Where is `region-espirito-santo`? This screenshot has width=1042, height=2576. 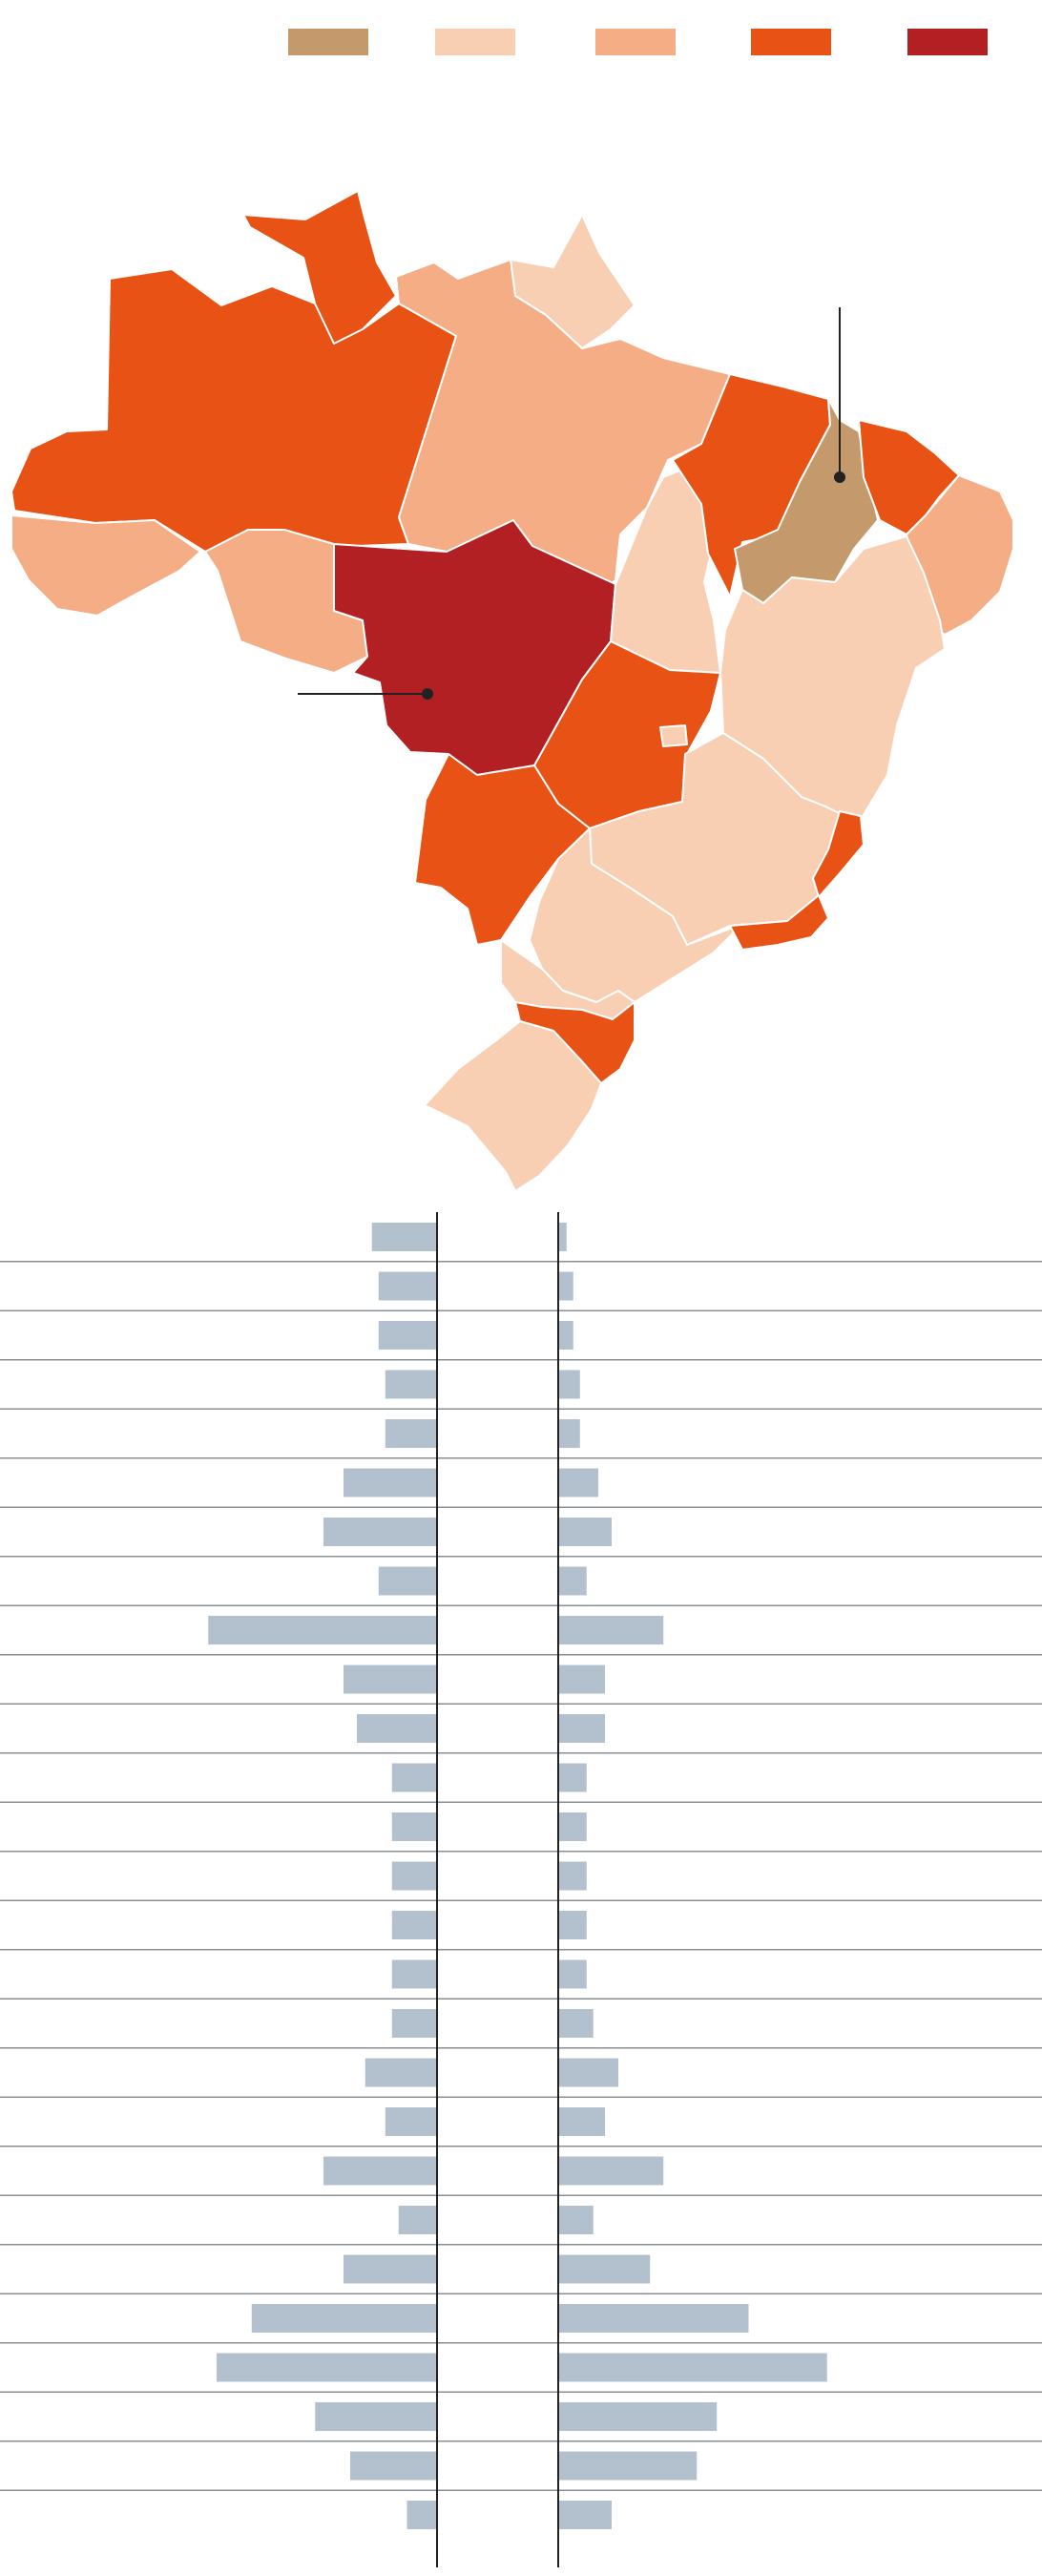
region-espirito-santo is located at coordinates (839, 854).